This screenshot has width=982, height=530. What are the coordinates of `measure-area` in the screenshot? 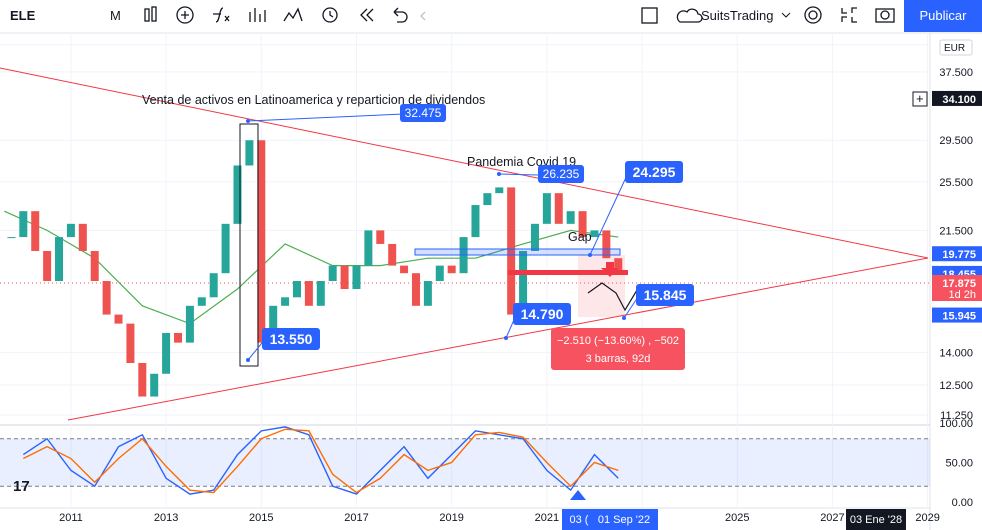 It's located at (601, 286).